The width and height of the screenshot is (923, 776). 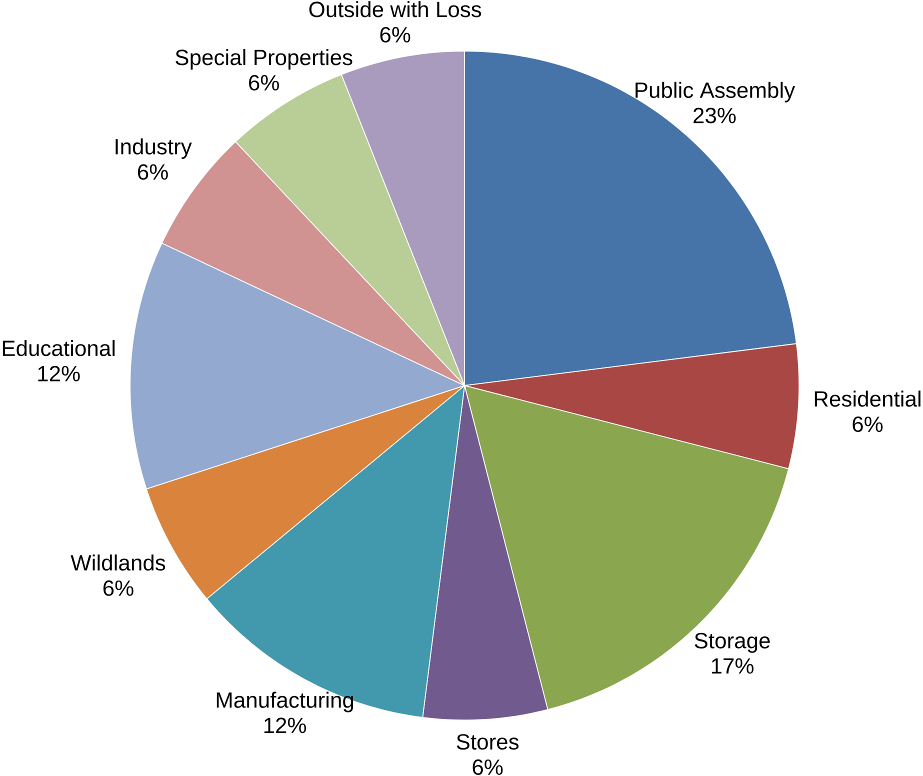 What do you see at coordinates (733, 666) in the screenshot?
I see `data-label: 17%` at bounding box center [733, 666].